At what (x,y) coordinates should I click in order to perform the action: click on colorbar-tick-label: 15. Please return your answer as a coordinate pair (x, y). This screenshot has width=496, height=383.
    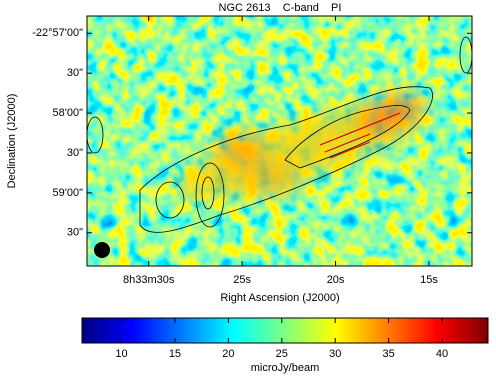
    Looking at the image, I should click on (175, 354).